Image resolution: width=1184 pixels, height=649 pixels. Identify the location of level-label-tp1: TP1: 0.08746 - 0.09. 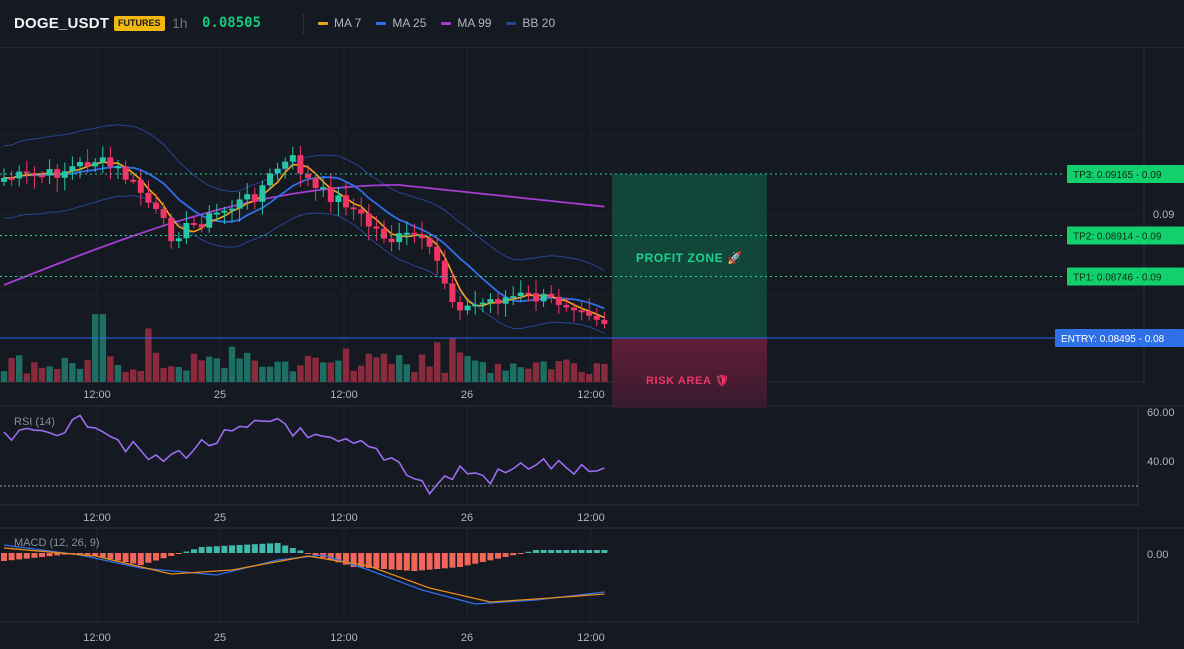
(1117, 278).